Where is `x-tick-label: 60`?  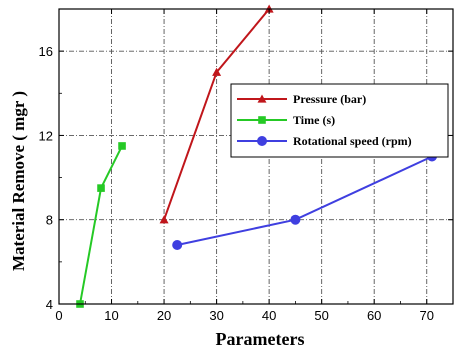
x-tick-label: 60 is located at coordinates (374, 315).